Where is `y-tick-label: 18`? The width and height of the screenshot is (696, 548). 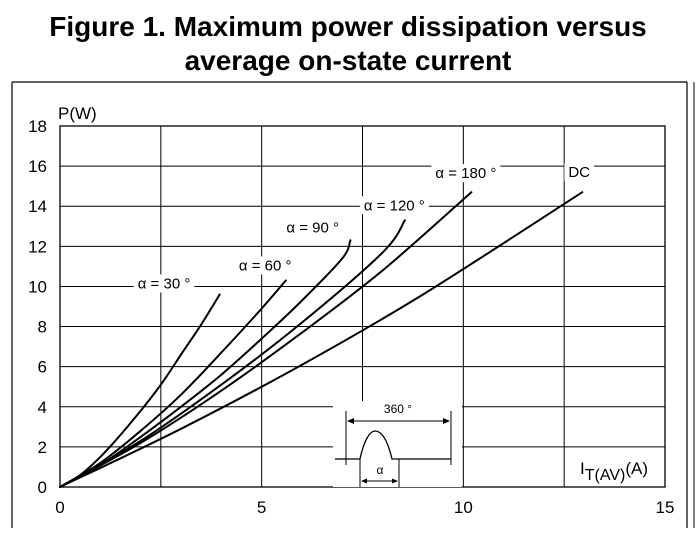 y-tick-label: 18 is located at coordinates (37, 126).